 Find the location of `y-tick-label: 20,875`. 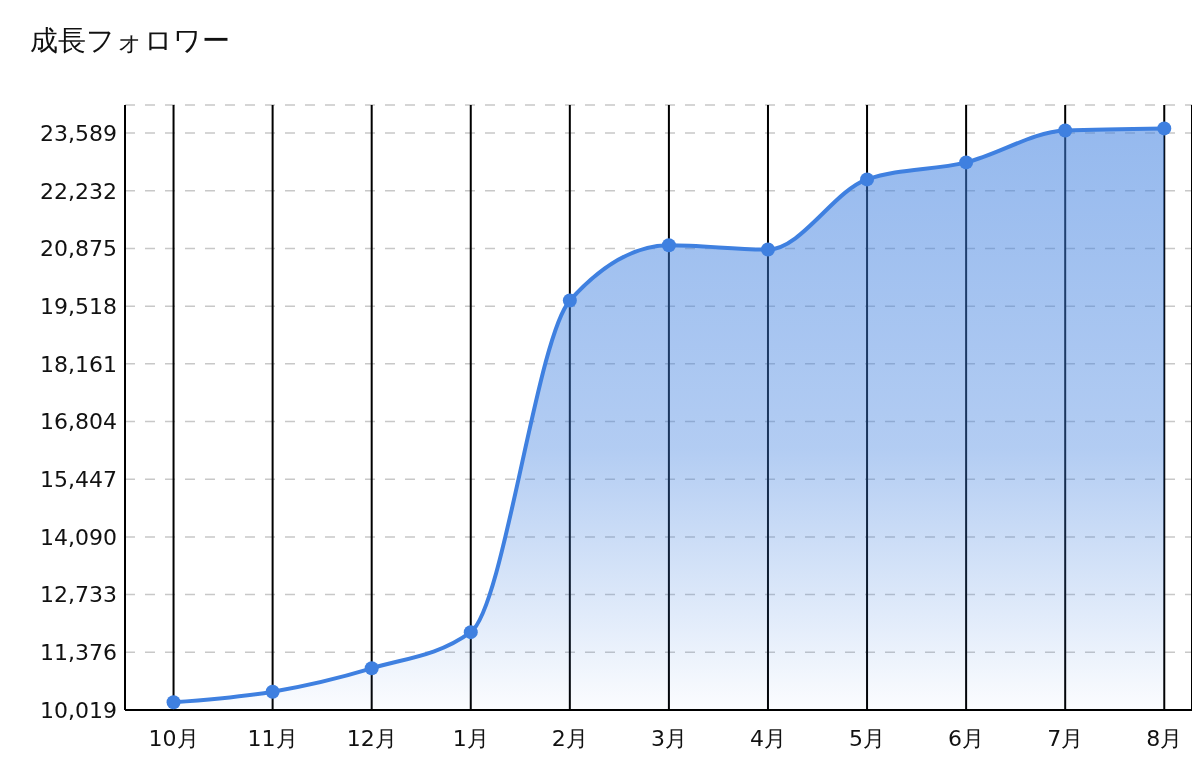

y-tick-label: 20,875 is located at coordinates (78, 249).